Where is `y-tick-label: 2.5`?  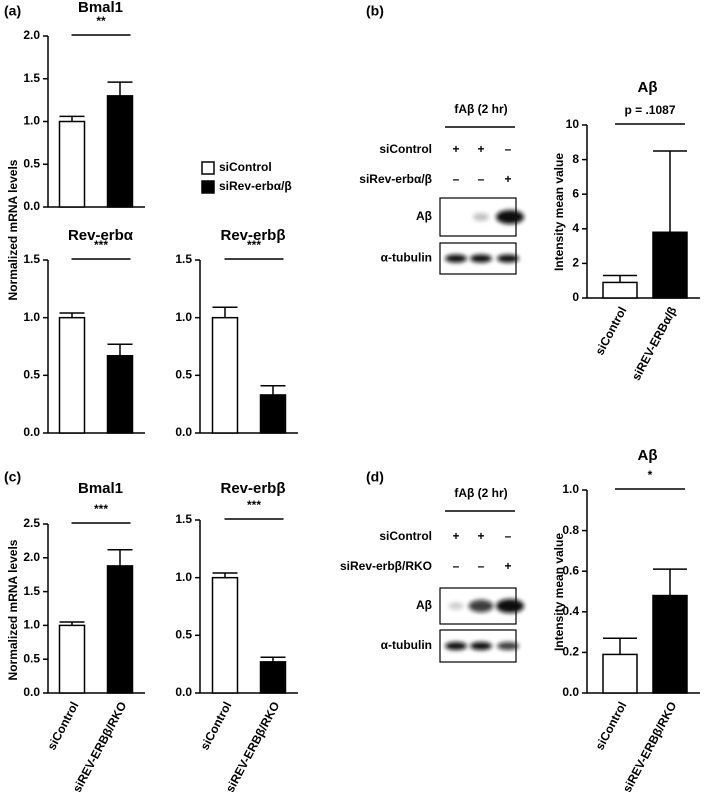 y-tick-label: 2.5 is located at coordinates (31, 523).